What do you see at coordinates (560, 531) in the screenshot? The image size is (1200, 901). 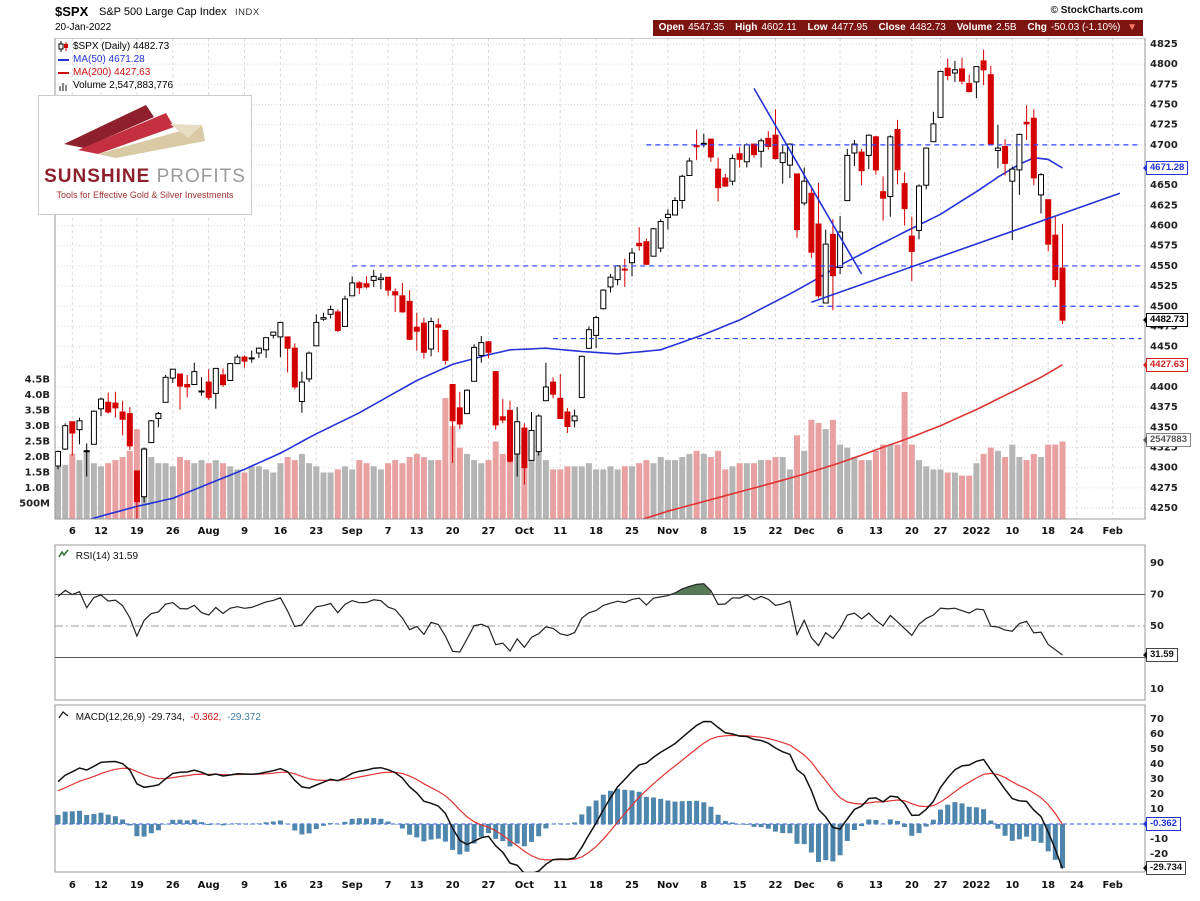 I see `svg-text: 11` at bounding box center [560, 531].